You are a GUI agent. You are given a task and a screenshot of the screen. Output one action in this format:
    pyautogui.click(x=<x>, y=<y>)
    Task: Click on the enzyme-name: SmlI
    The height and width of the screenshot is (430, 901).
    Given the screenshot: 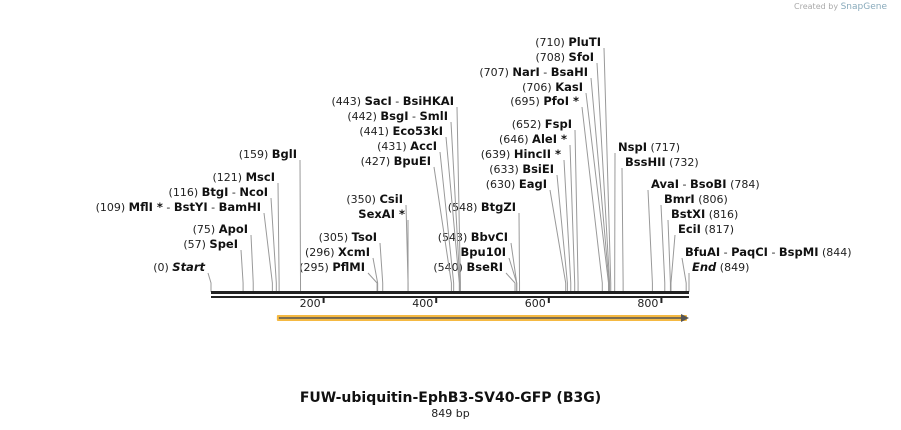 What is the action you would take?
    pyautogui.click(x=434, y=116)
    